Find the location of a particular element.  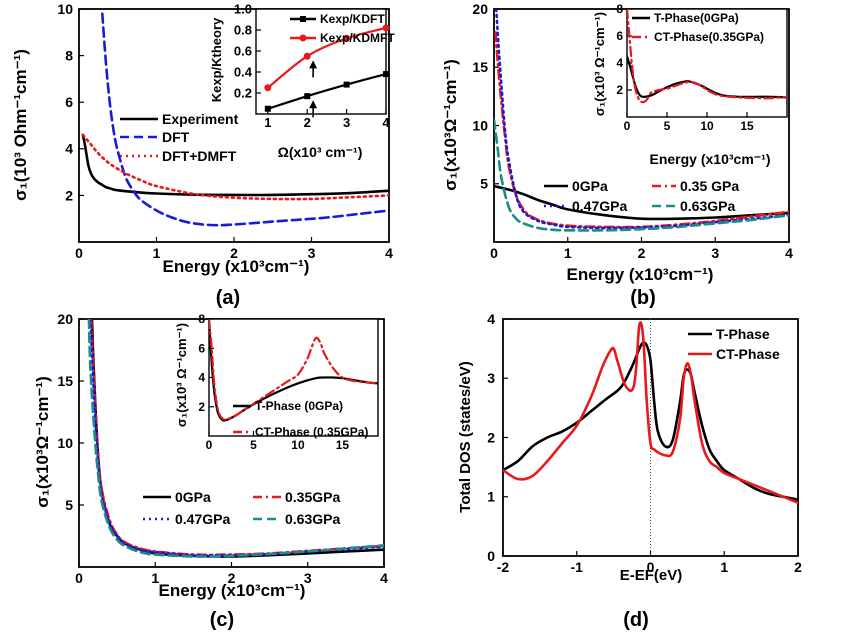

panel-d-xtick-label-3: 1 is located at coordinates (724, 567).